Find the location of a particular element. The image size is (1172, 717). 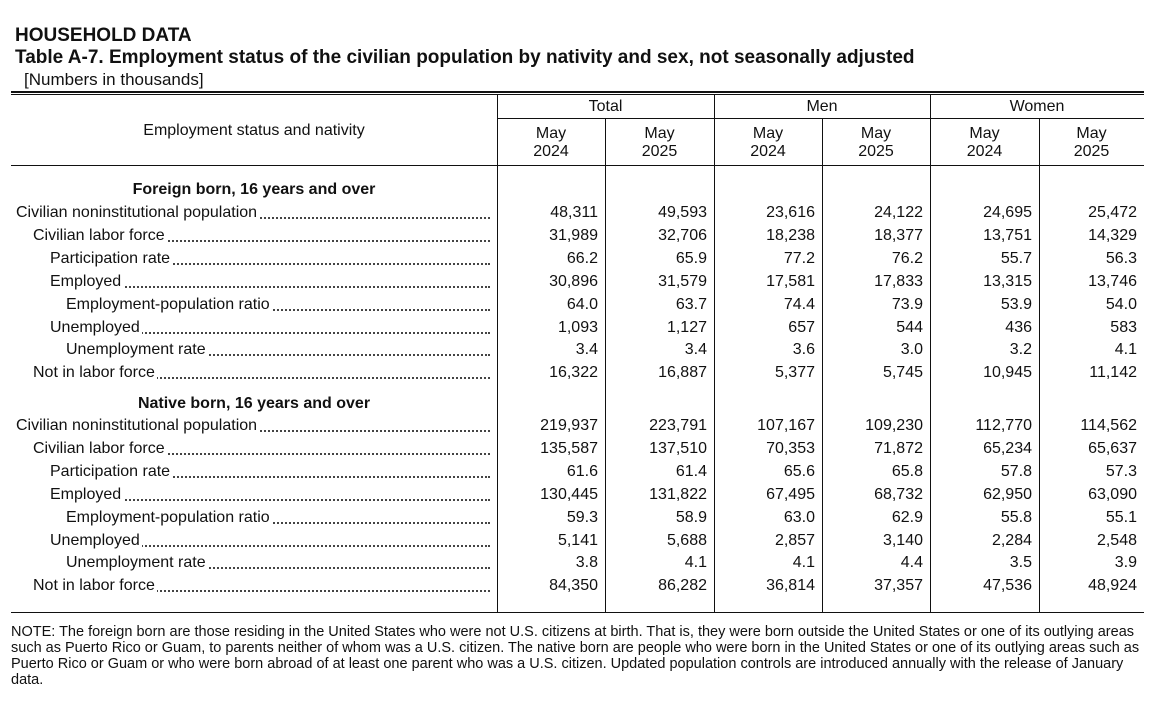

table-cell: 25,472 is located at coordinates (1112, 212).